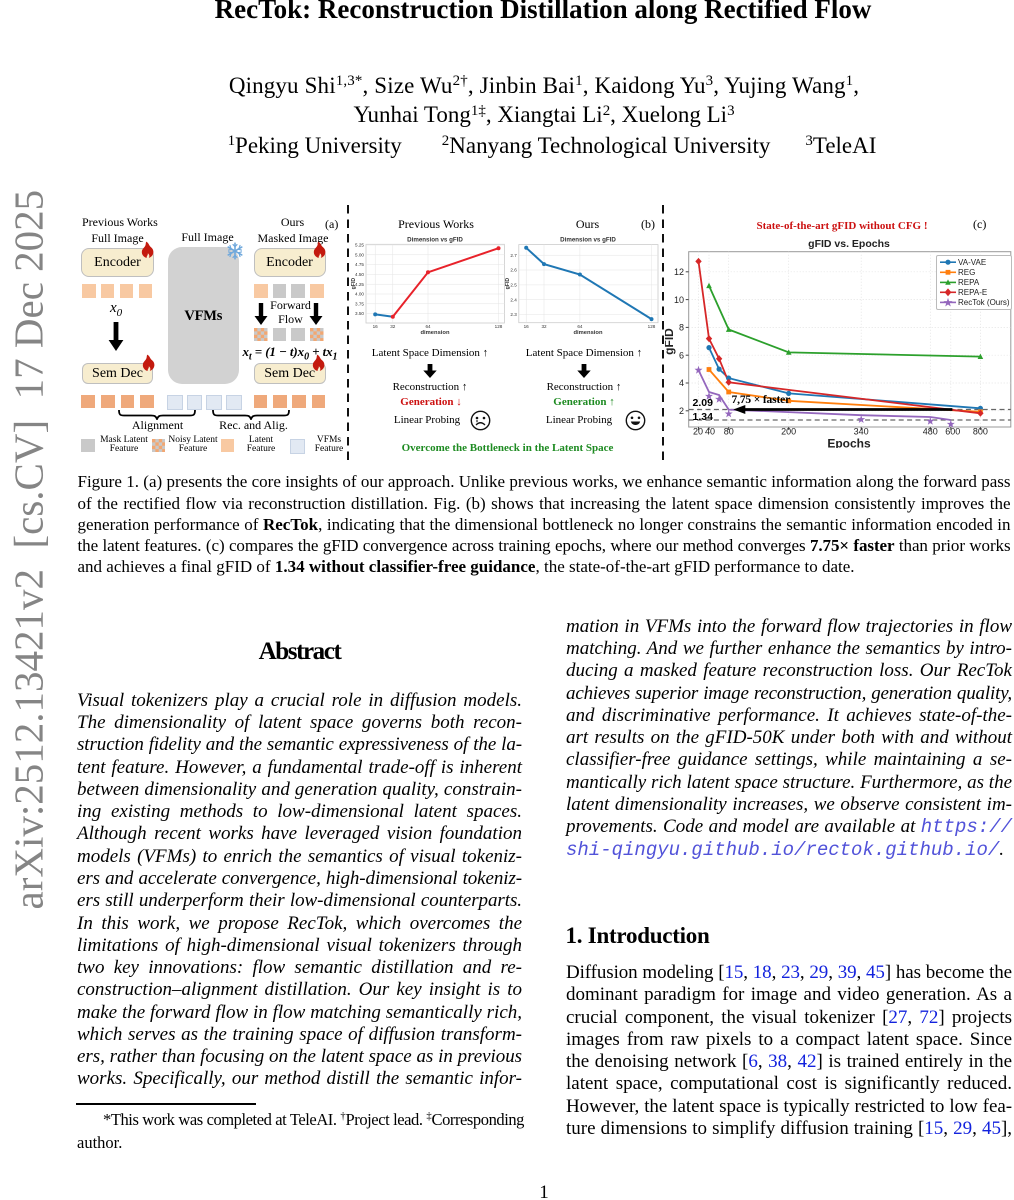 Image resolution: width=1014 pixels, height=1200 pixels. Describe the element at coordinates (980, 432) in the screenshot. I see `svg-text: 800` at that location.